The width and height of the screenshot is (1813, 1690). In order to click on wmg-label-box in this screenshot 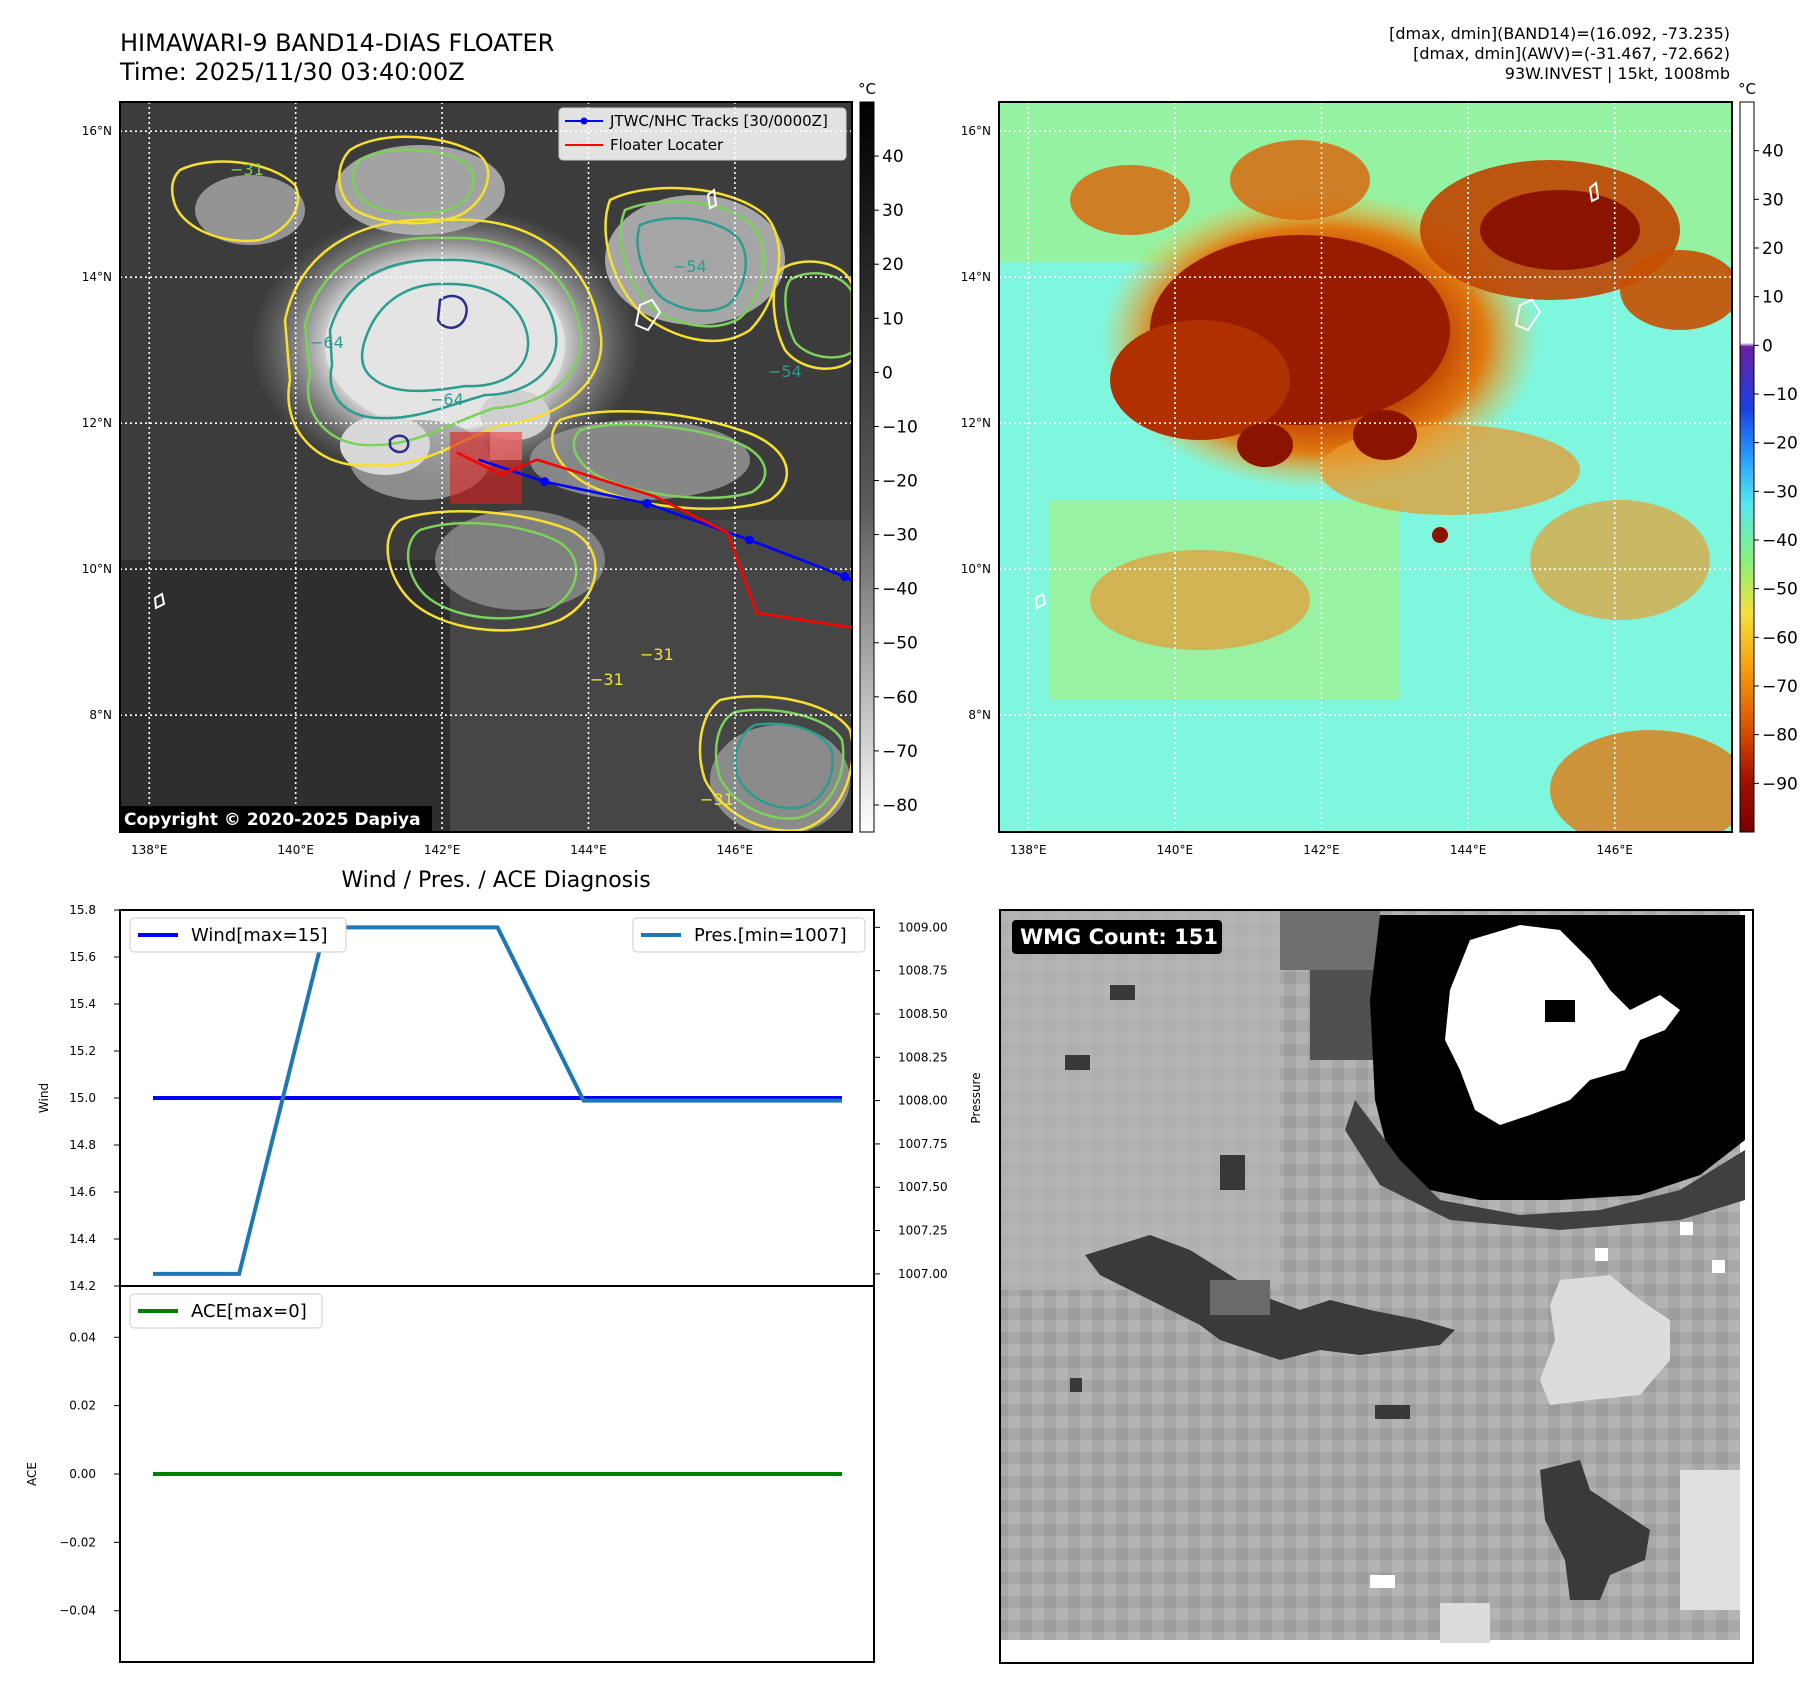, I will do `click(1117, 937)`.